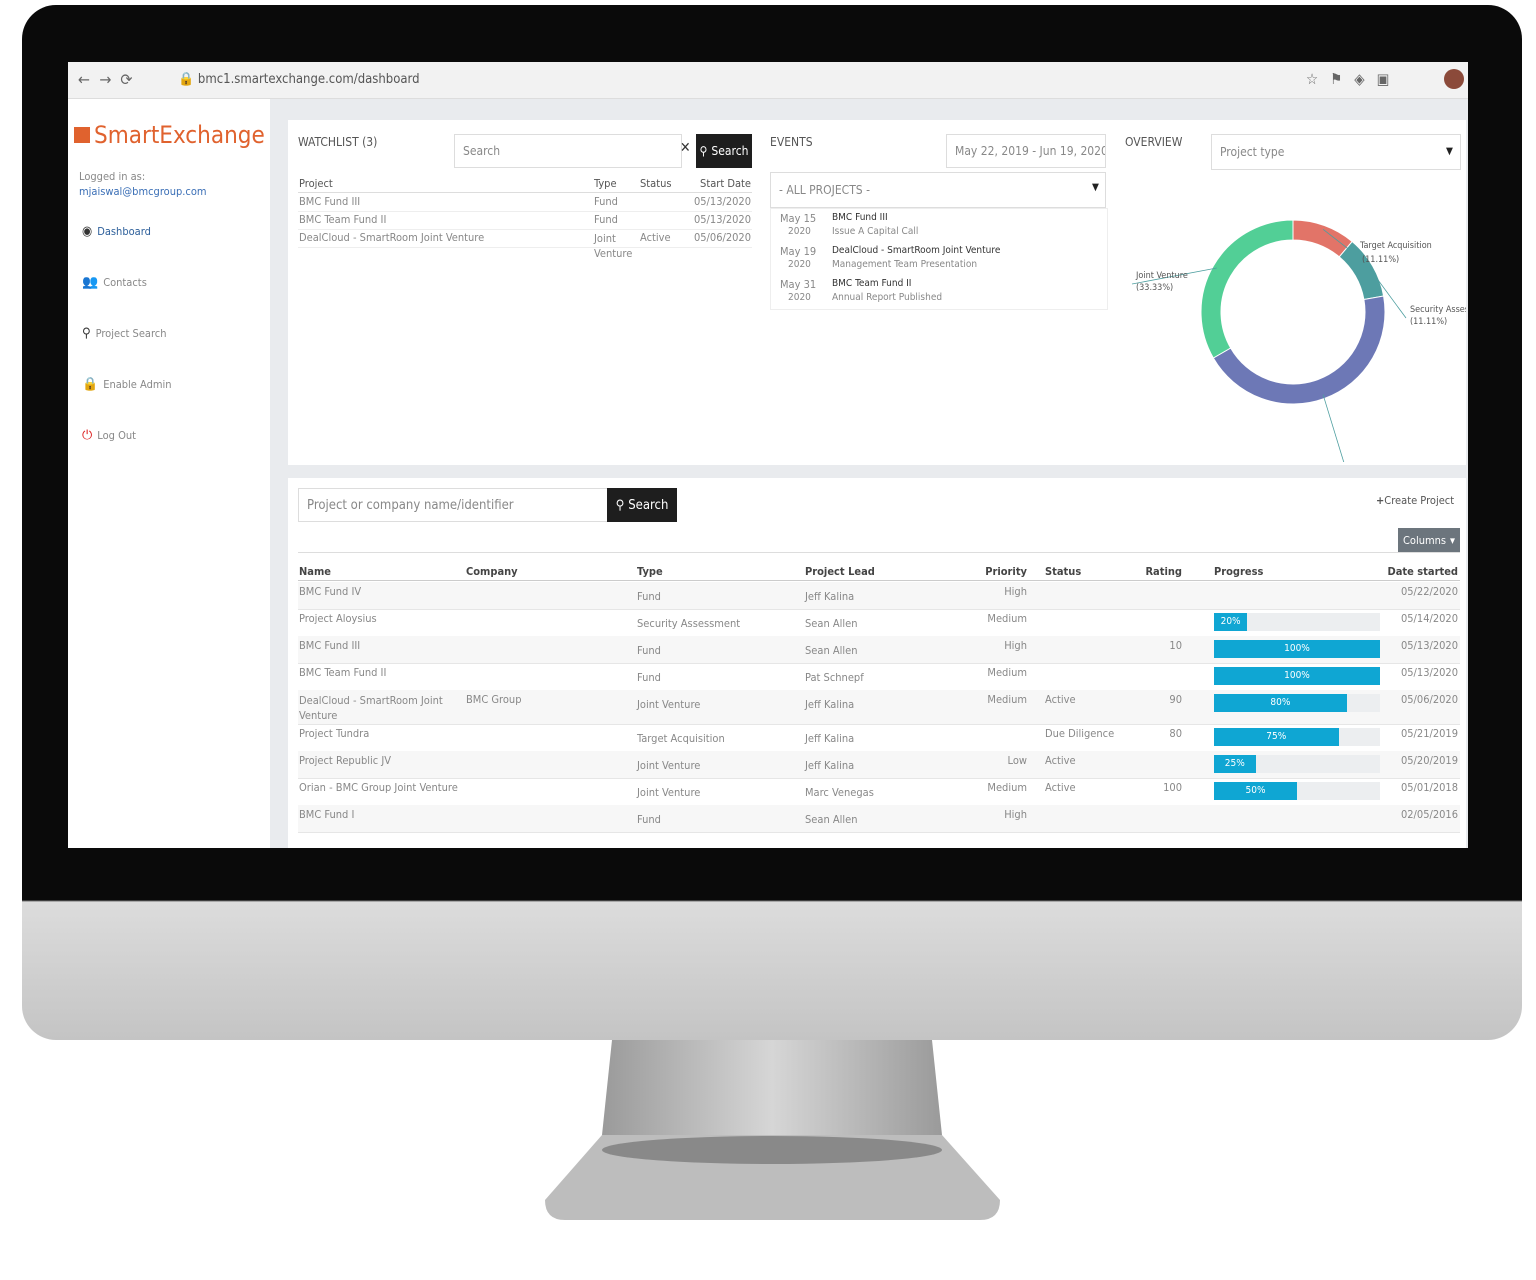 The height and width of the screenshot is (1280, 1536). Describe the element at coordinates (938, 190) in the screenshot. I see `events-filter: - ALL PROJECTS -` at that location.